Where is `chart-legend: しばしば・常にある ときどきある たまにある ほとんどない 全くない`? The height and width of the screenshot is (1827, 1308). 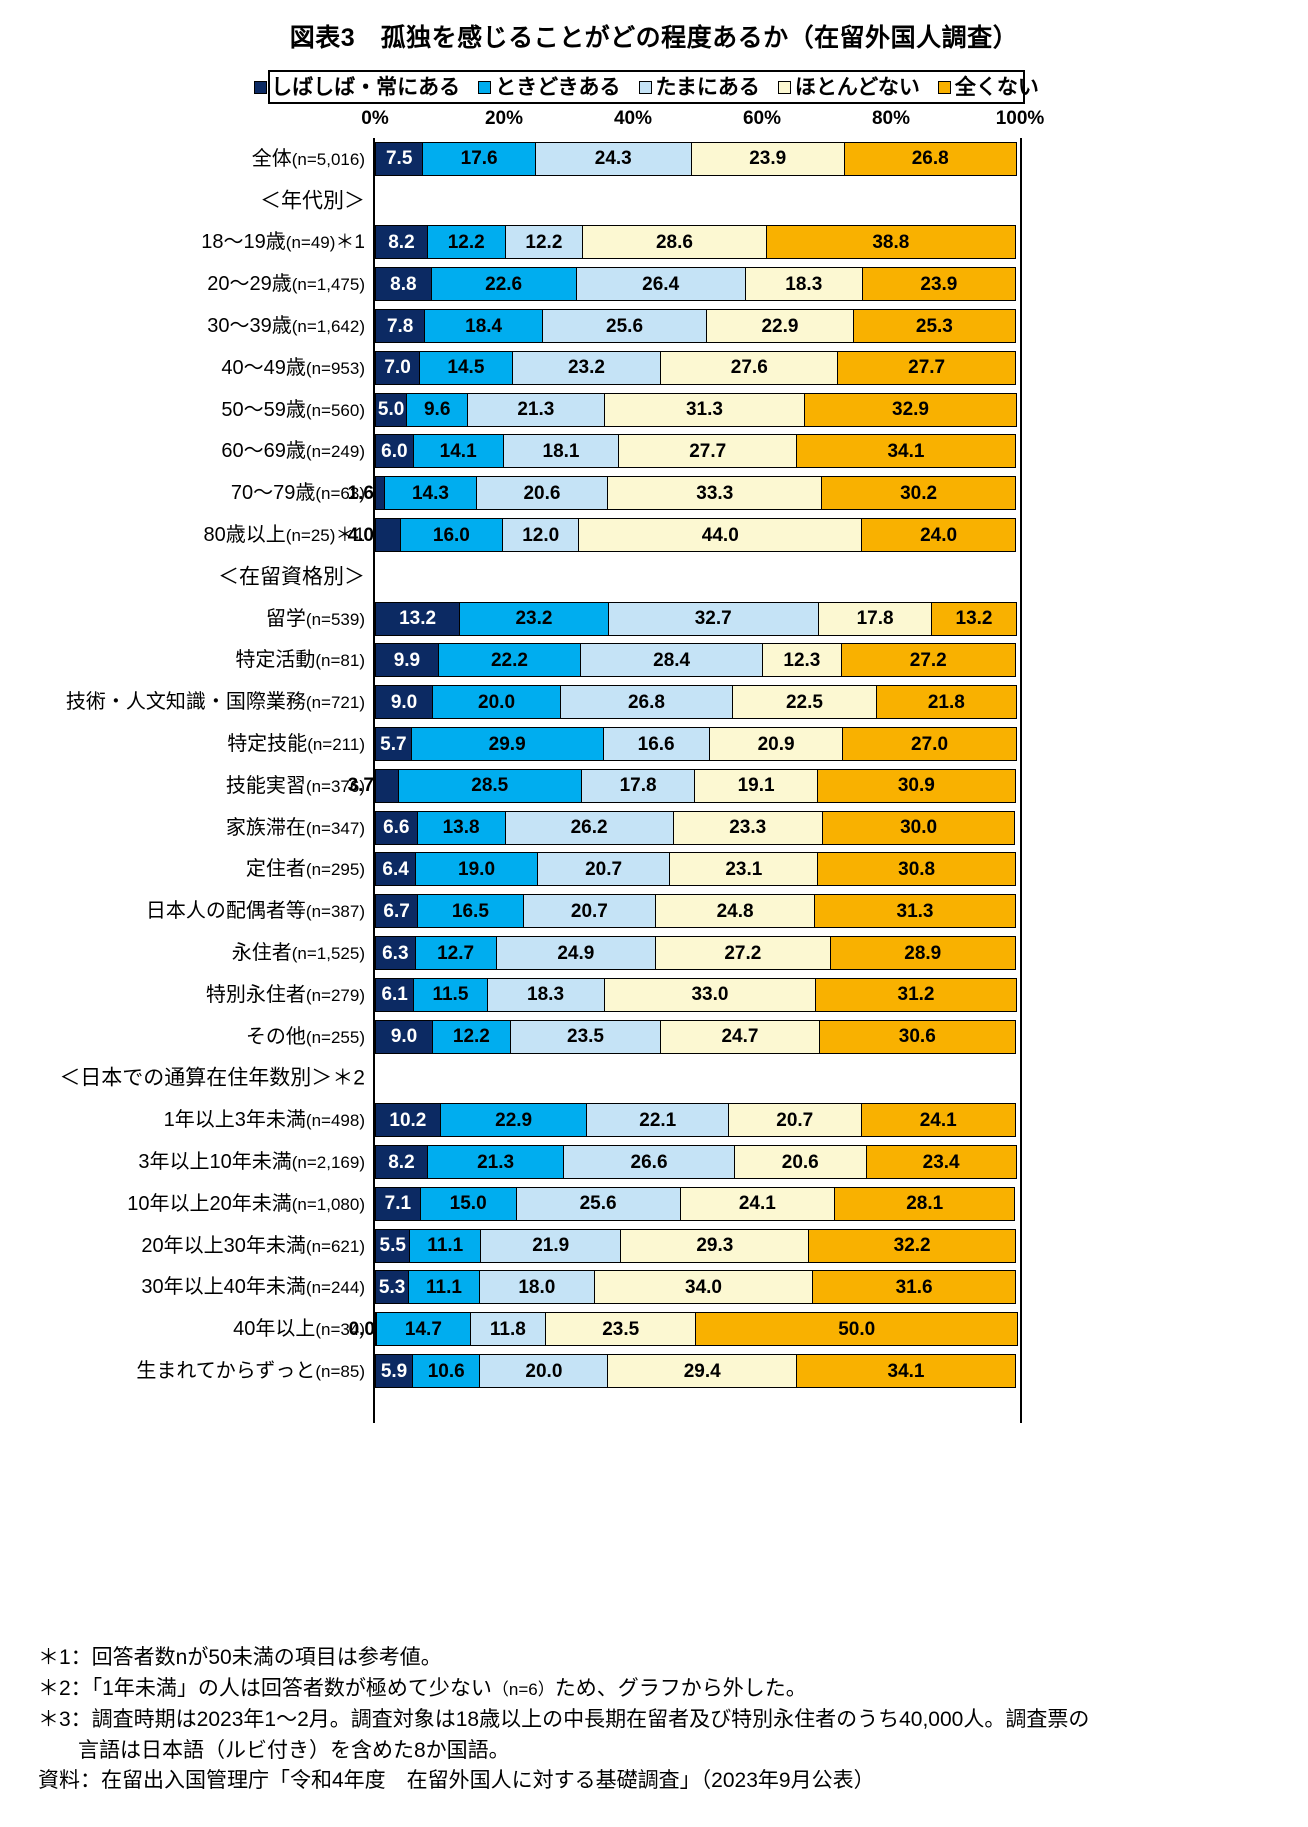 chart-legend: しばしば・常にある ときどきある たまにある ほとんどない 全くない is located at coordinates (646, 87).